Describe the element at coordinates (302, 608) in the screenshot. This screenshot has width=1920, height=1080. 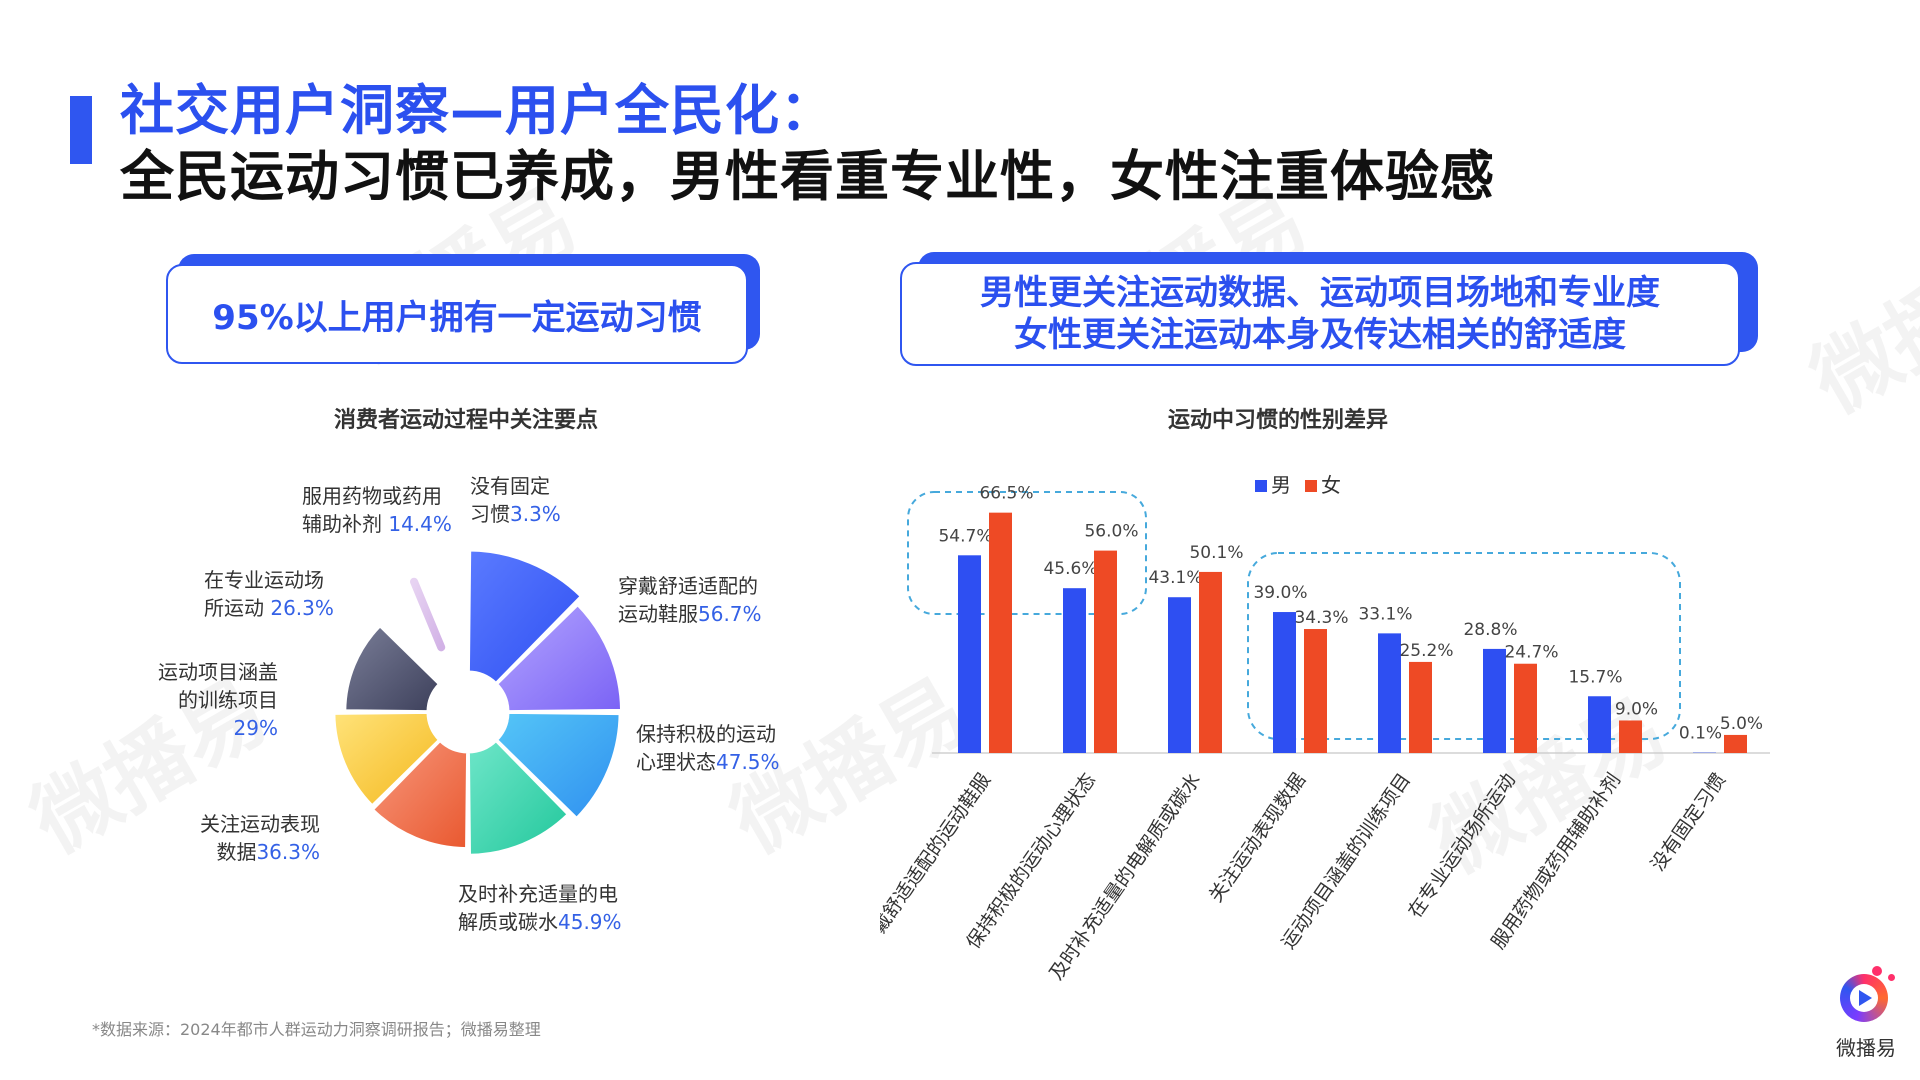
I see `pie-label-pct: 26.3%` at that location.